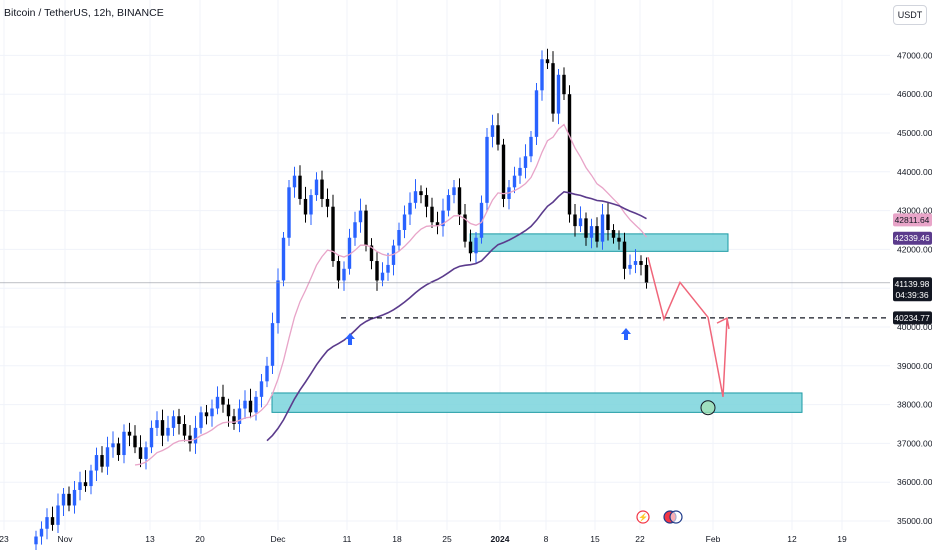 This screenshot has height=550, width=932. What do you see at coordinates (910, 15) in the screenshot?
I see `currency-unit-button: USDT` at bounding box center [910, 15].